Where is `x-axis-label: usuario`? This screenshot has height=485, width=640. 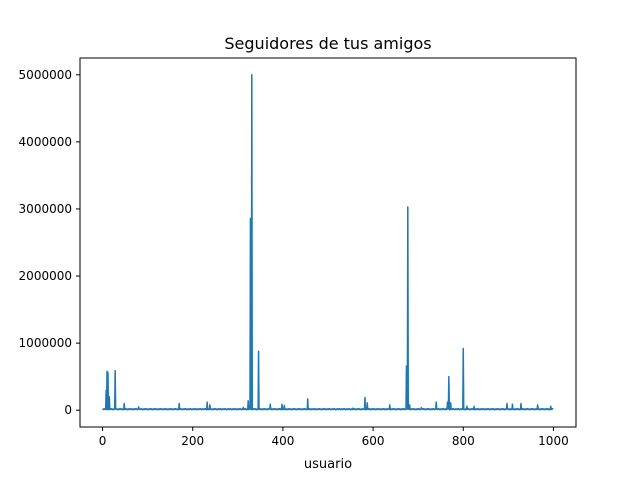 x-axis-label: usuario is located at coordinates (328, 464).